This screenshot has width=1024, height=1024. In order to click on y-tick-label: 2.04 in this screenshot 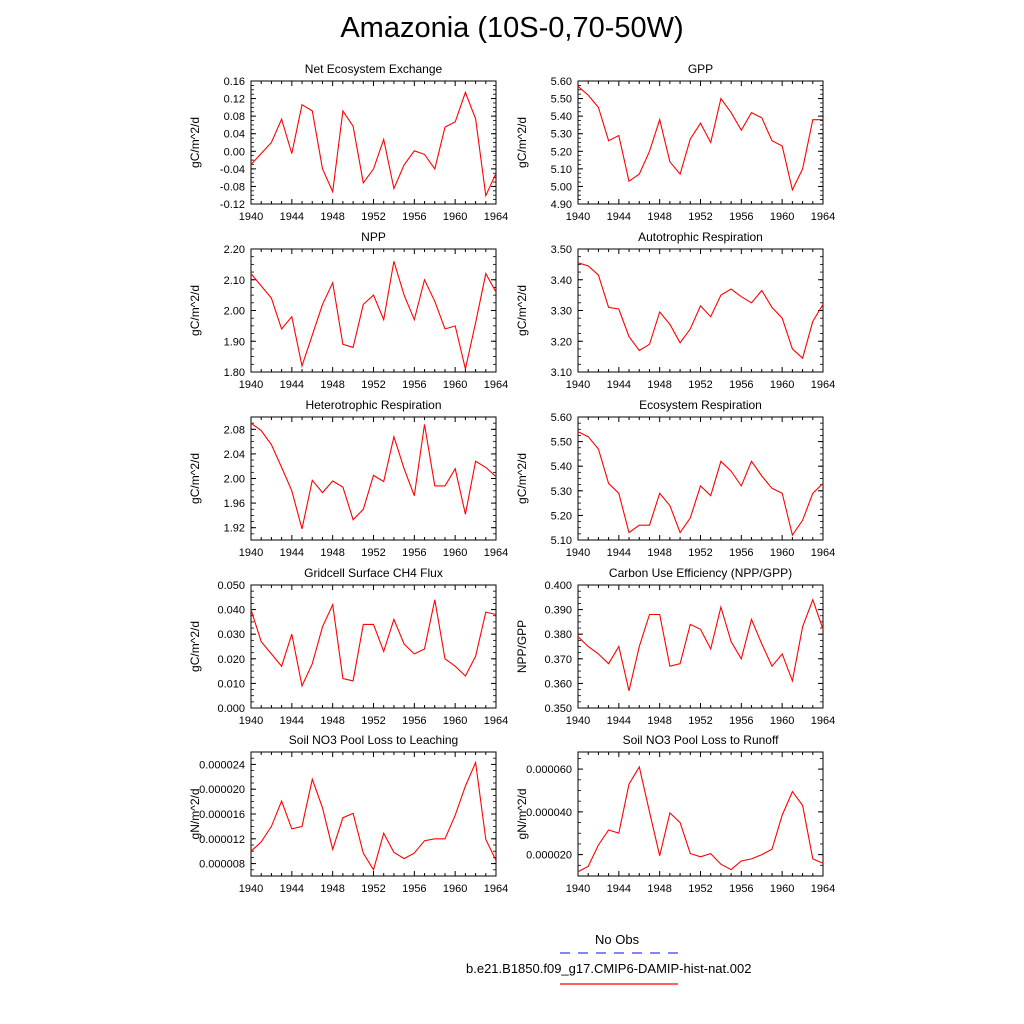, I will do `click(234, 455)`.